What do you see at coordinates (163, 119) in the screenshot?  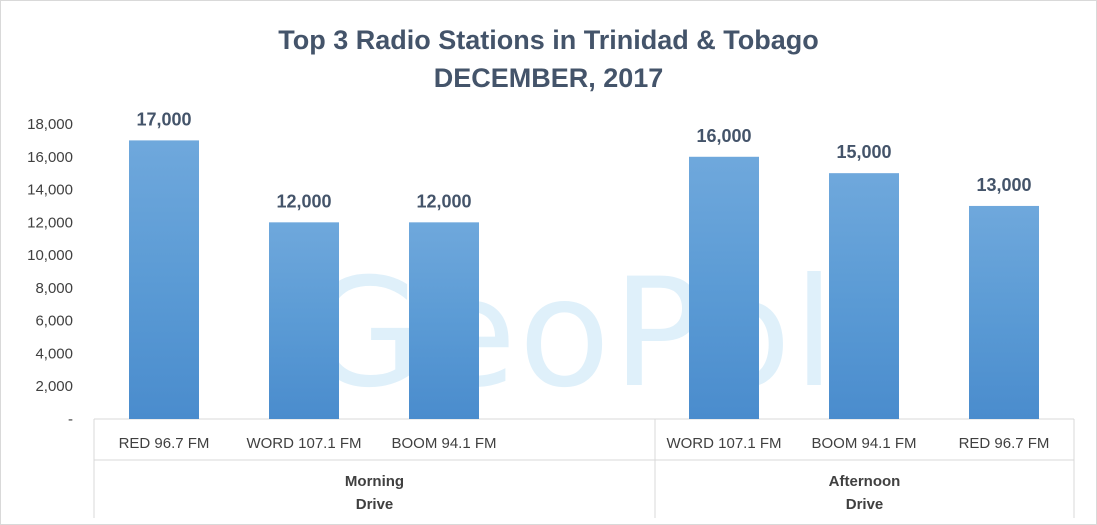 I see `data-label: 17,000` at bounding box center [163, 119].